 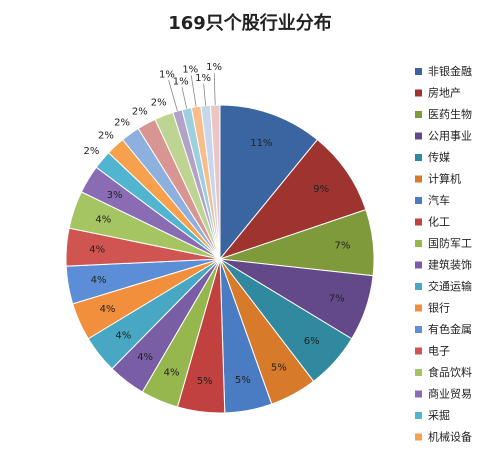 What do you see at coordinates (450, 71) in the screenshot?
I see `legend-label: 非银金融` at bounding box center [450, 71].